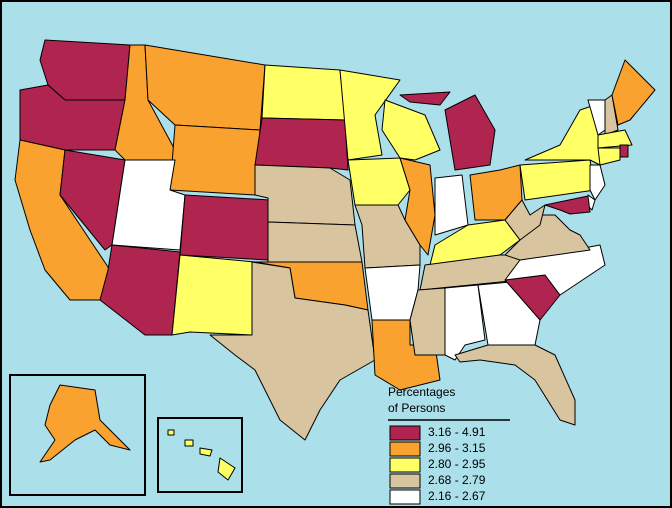  I want to click on legend-label: 3.16 - 4.91, so click(457, 432).